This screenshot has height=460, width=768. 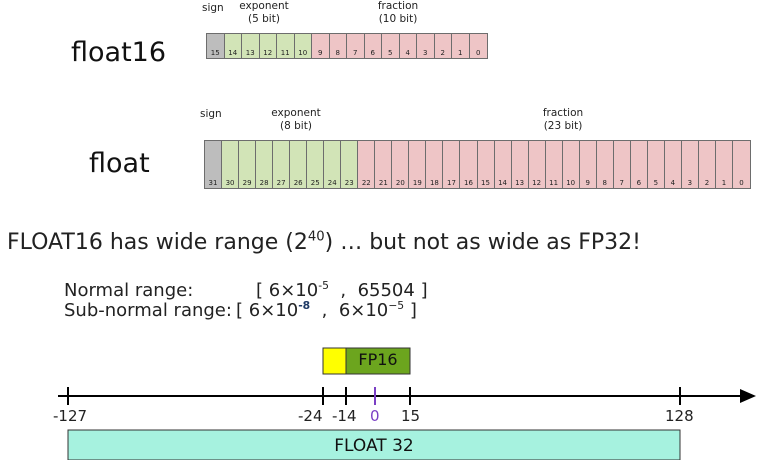 I want to click on sign-bit-31: 31, so click(x=214, y=164).